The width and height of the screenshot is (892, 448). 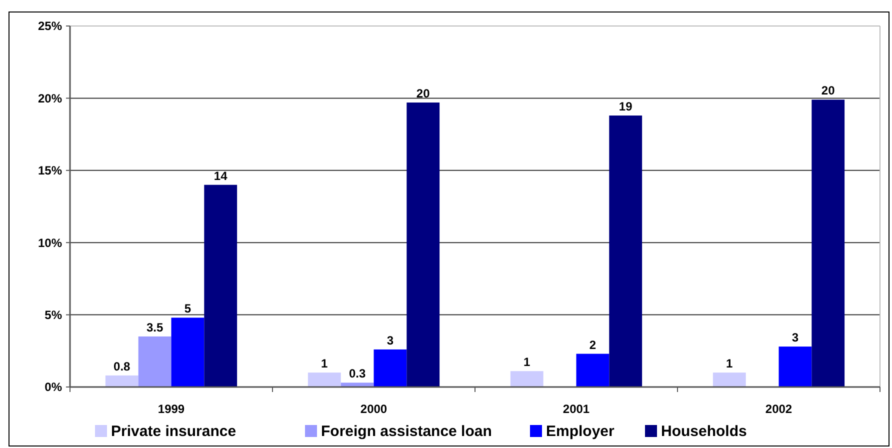 What do you see at coordinates (122, 366) in the screenshot?
I see `data-label: 0.8` at bounding box center [122, 366].